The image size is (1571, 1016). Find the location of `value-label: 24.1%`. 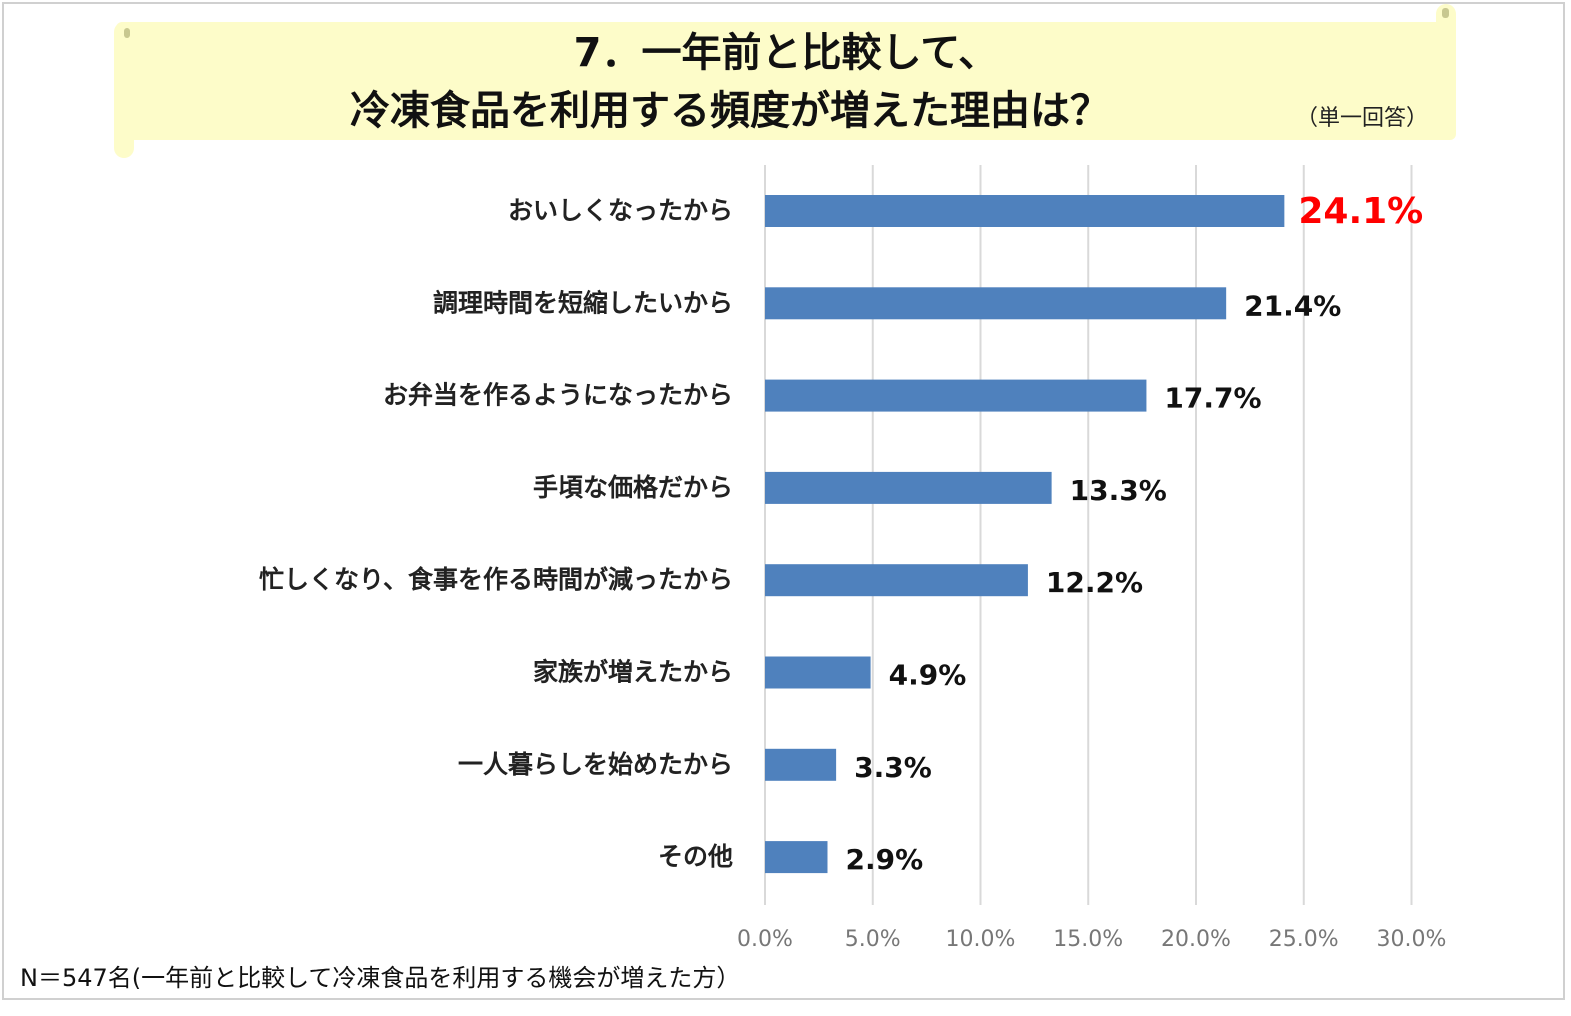

value-label: 24.1% is located at coordinates (1360, 211).